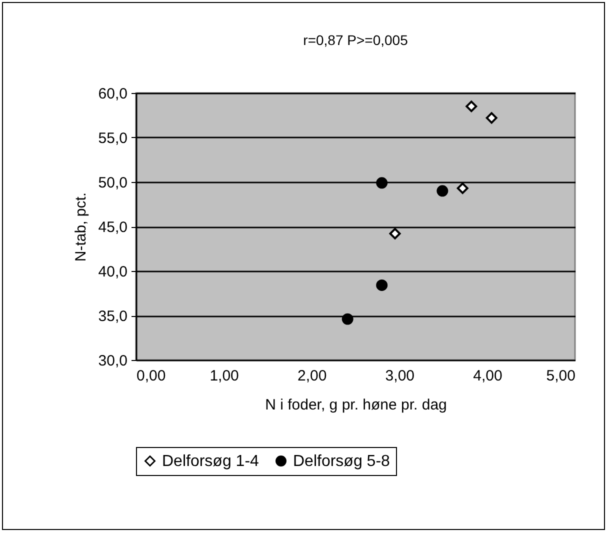  I want to click on legend-label: Delforsøg 5-8, so click(341, 461).